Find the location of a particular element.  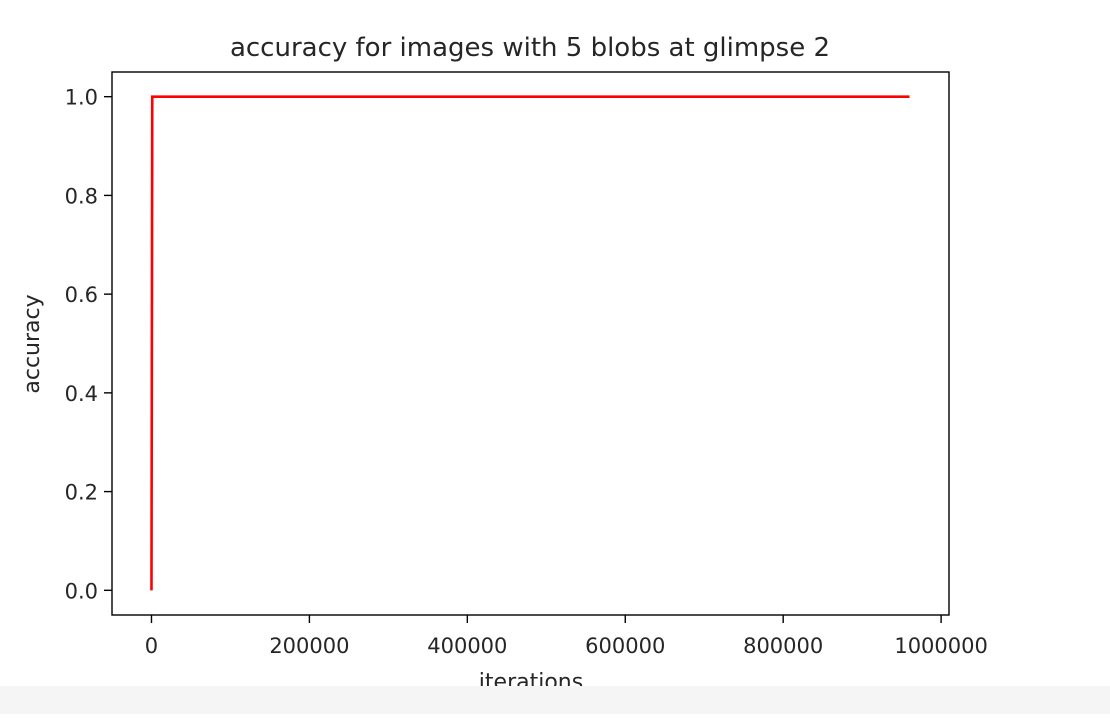

bottom-strip is located at coordinates (555, 700).